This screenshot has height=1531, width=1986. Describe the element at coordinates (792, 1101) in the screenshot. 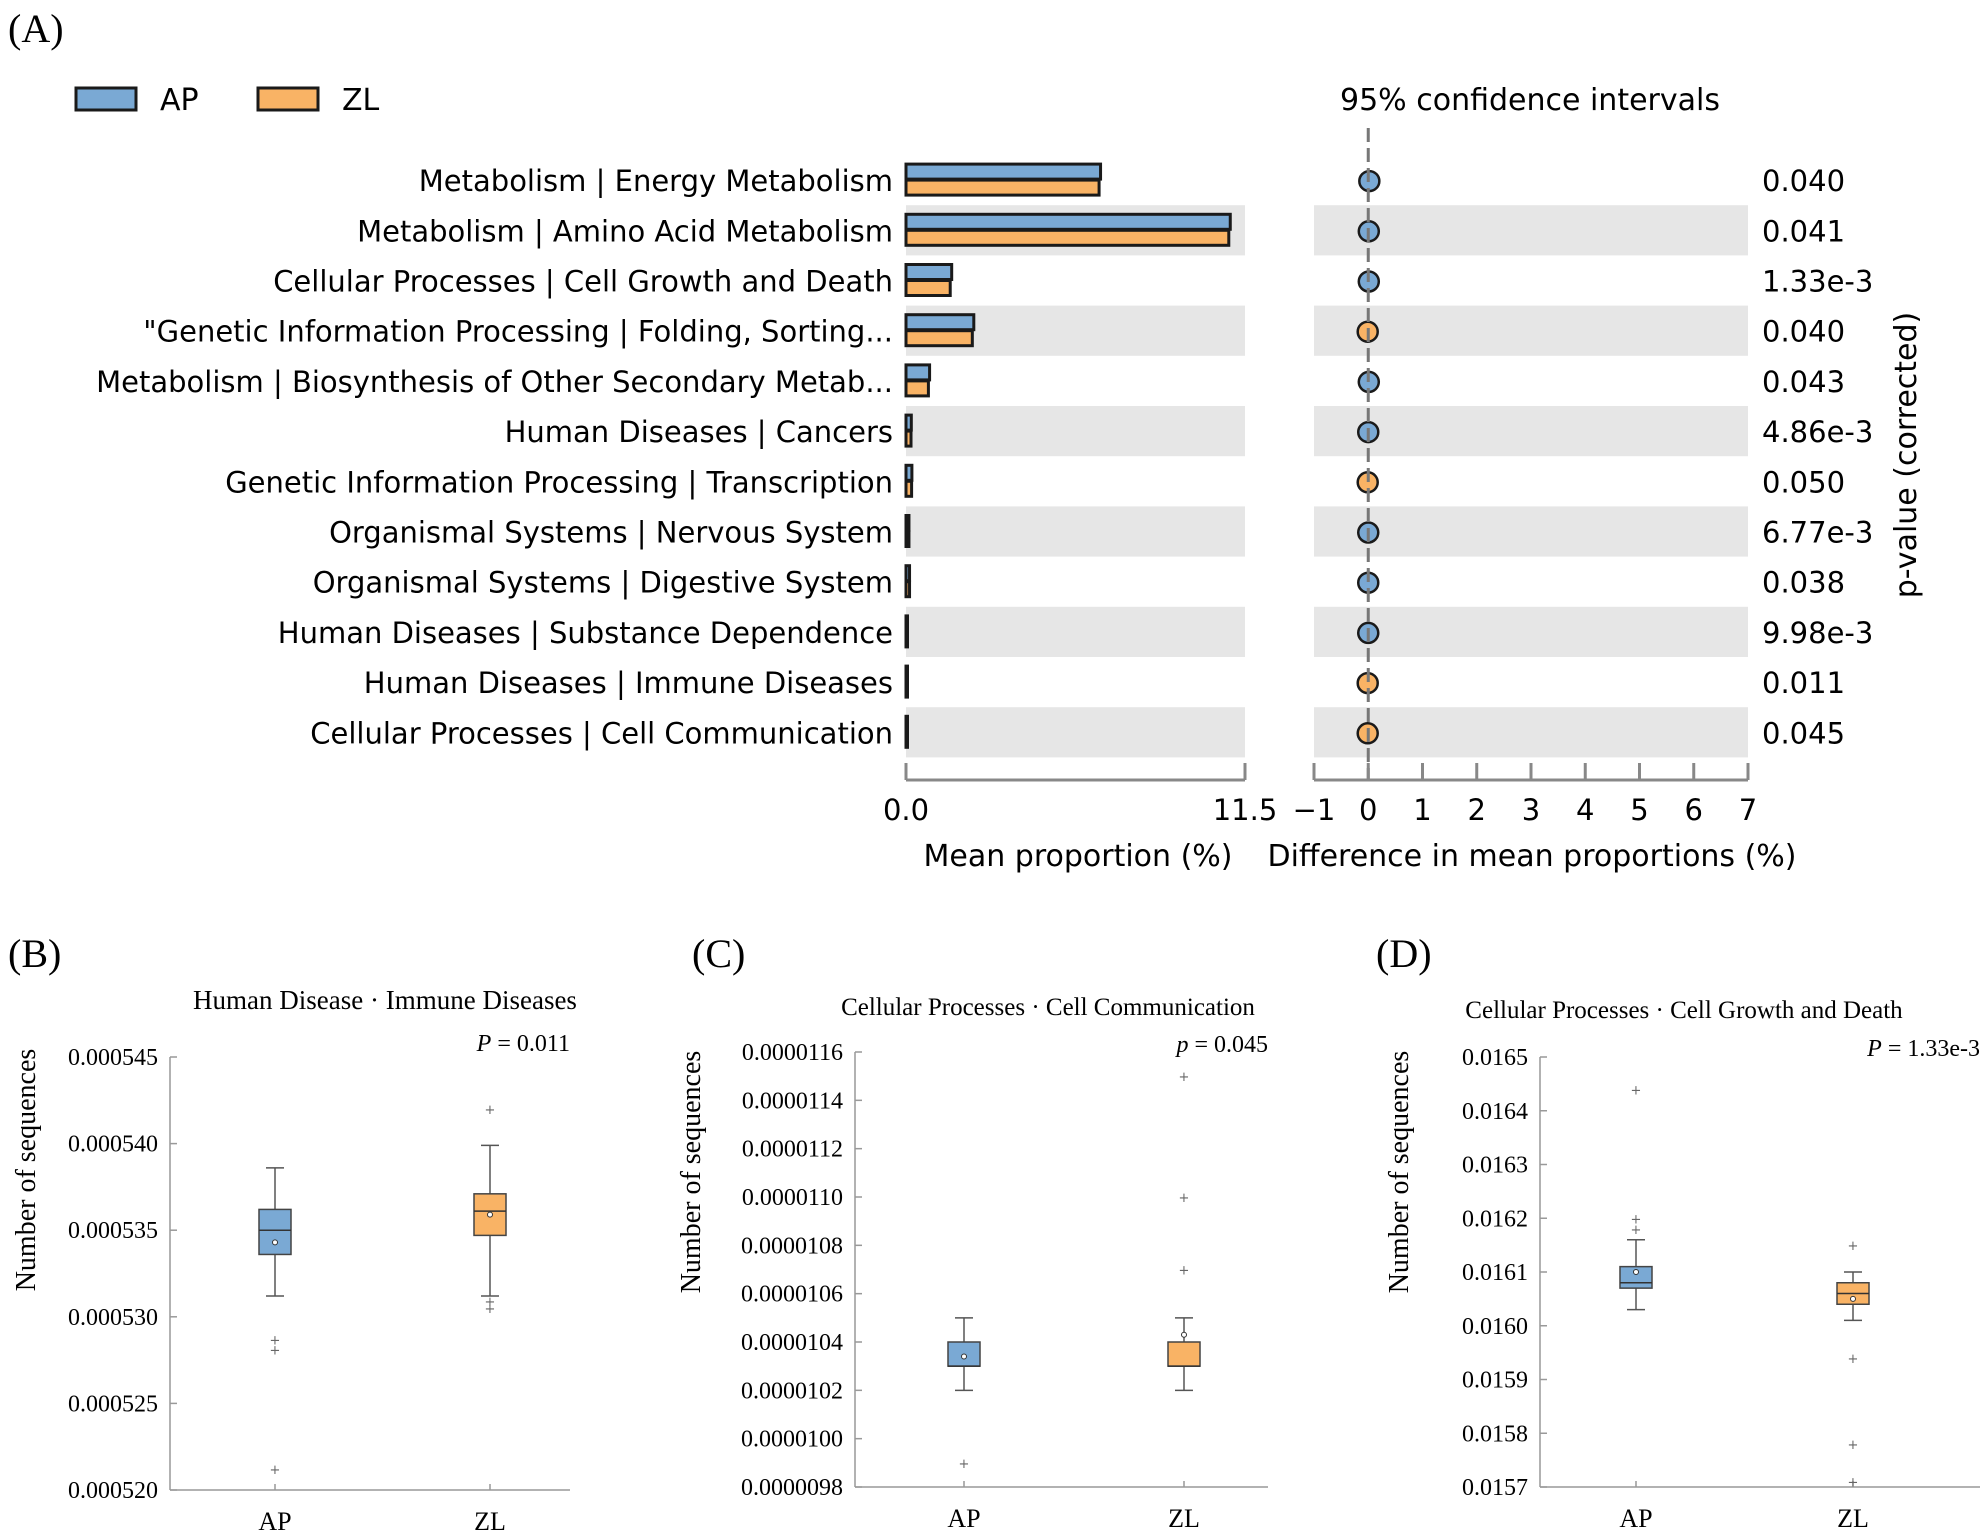

I see `y-tick-label: 0.0000114` at that location.